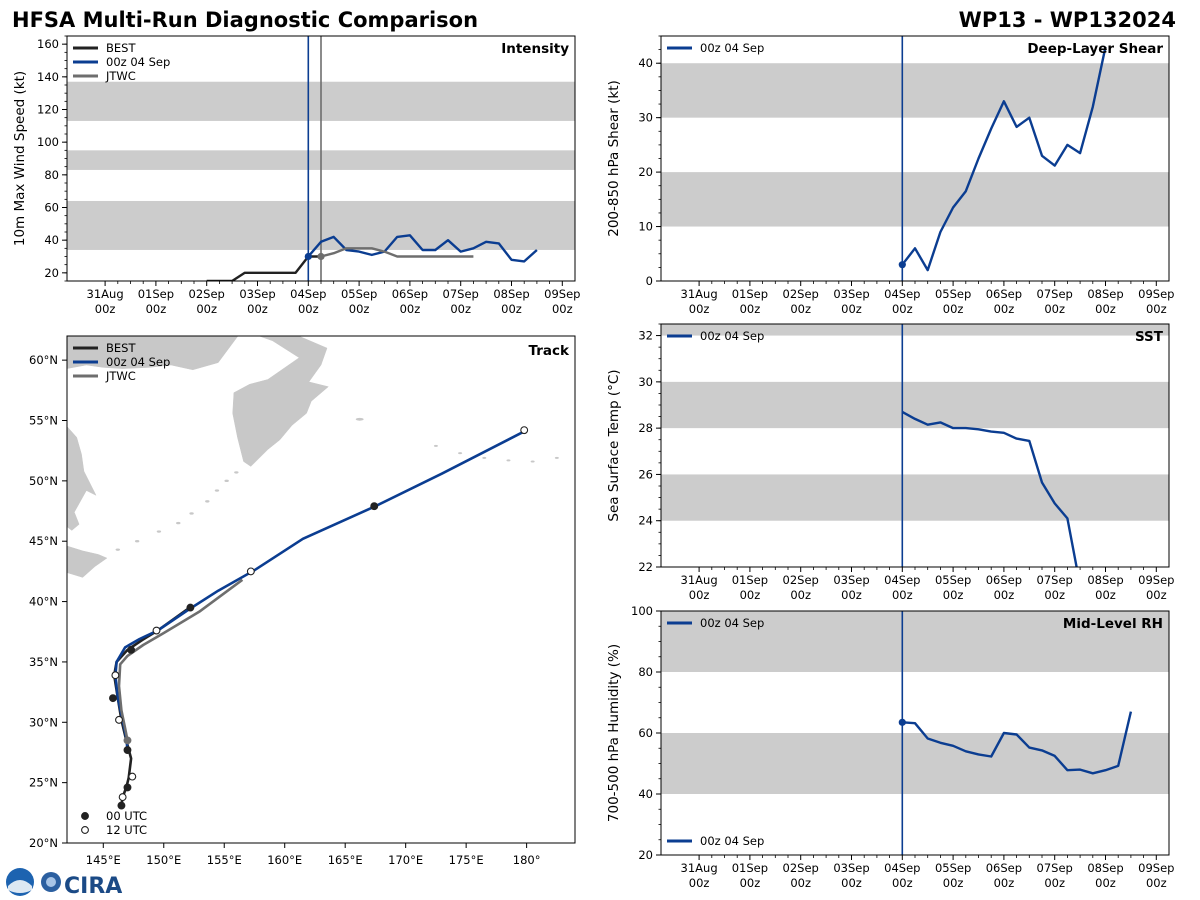 The width and height of the screenshot is (1200, 900). What do you see at coordinates (1156, 580) in the screenshot?
I see `x-tick-label: 09Sep` at bounding box center [1156, 580].